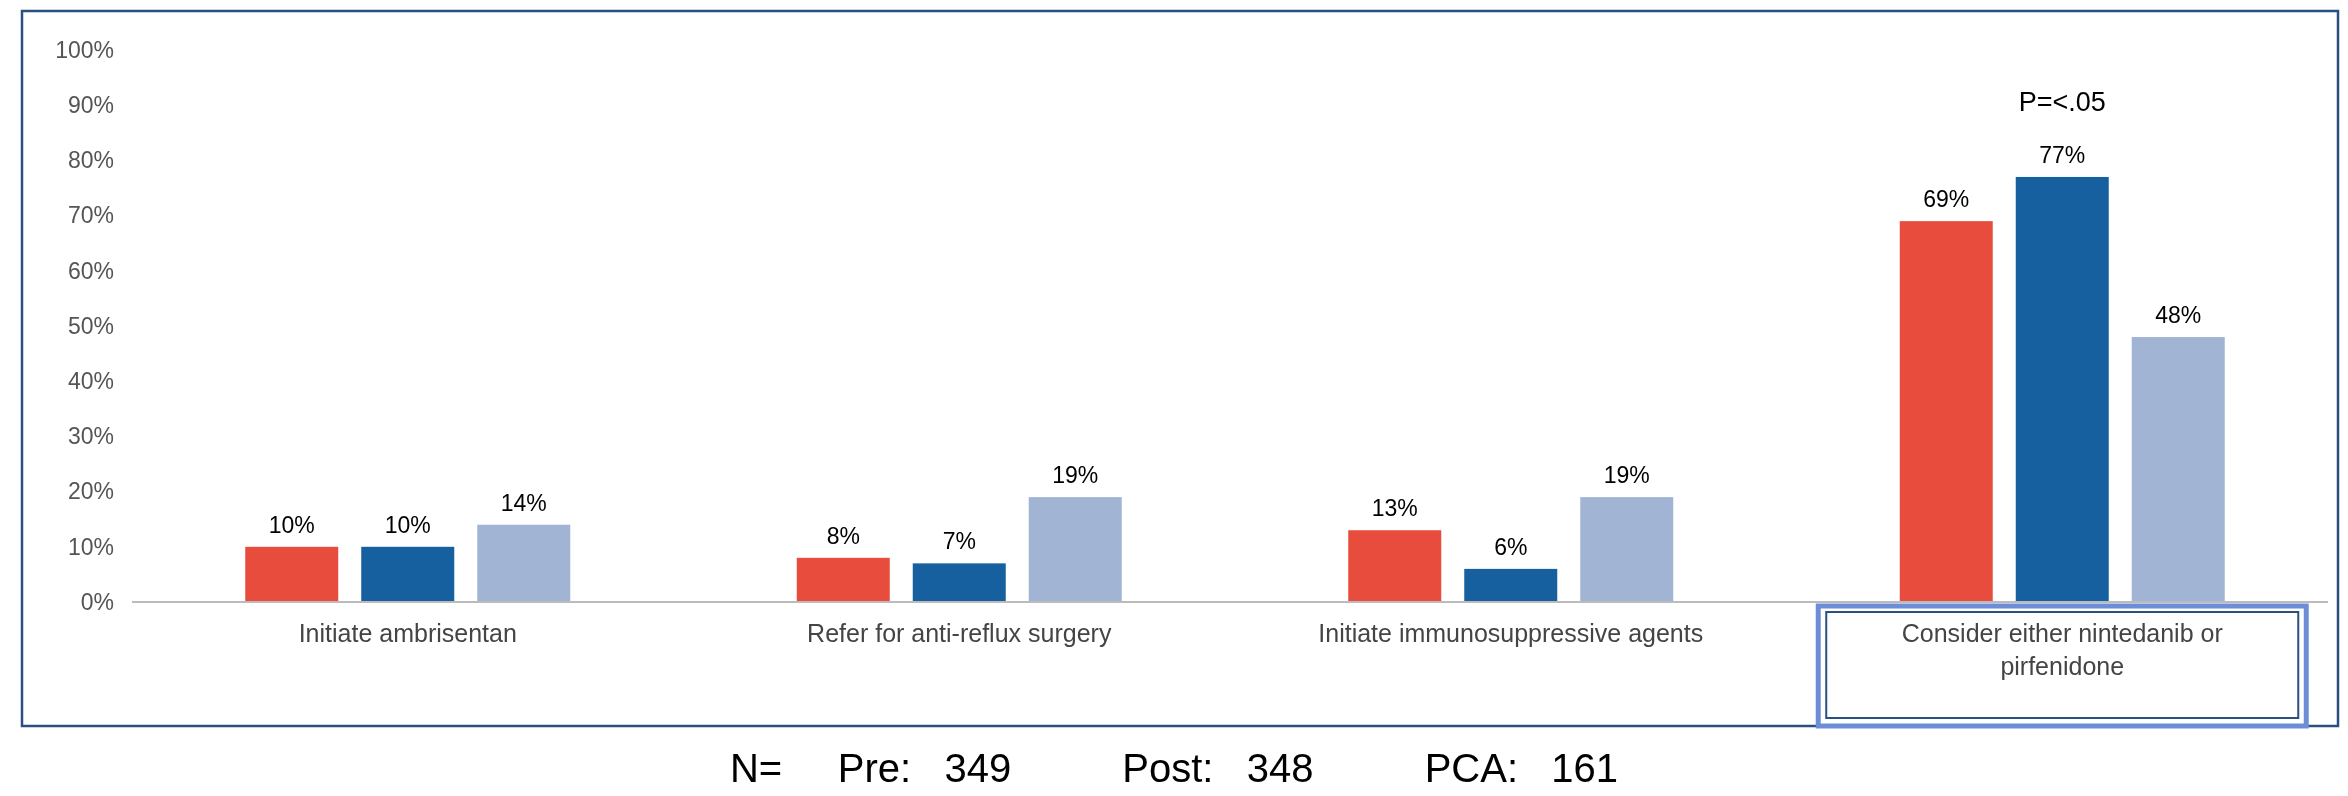 The height and width of the screenshot is (796, 2348). What do you see at coordinates (2178, 315) in the screenshot?
I see `data-label: 48%` at bounding box center [2178, 315].